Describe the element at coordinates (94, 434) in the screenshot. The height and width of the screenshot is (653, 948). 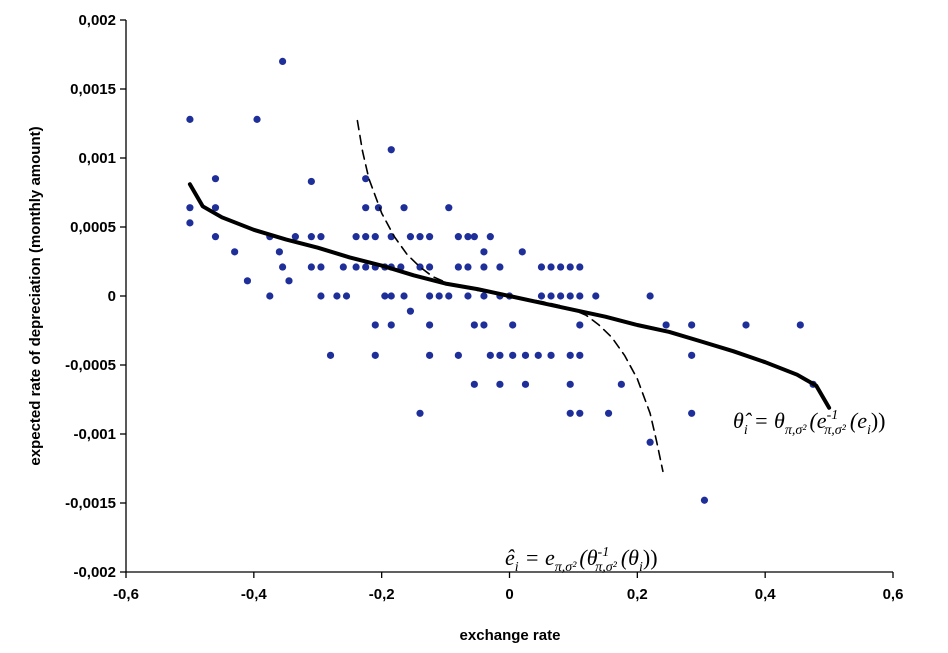
I see `y-tick-label: -0,001` at that location.